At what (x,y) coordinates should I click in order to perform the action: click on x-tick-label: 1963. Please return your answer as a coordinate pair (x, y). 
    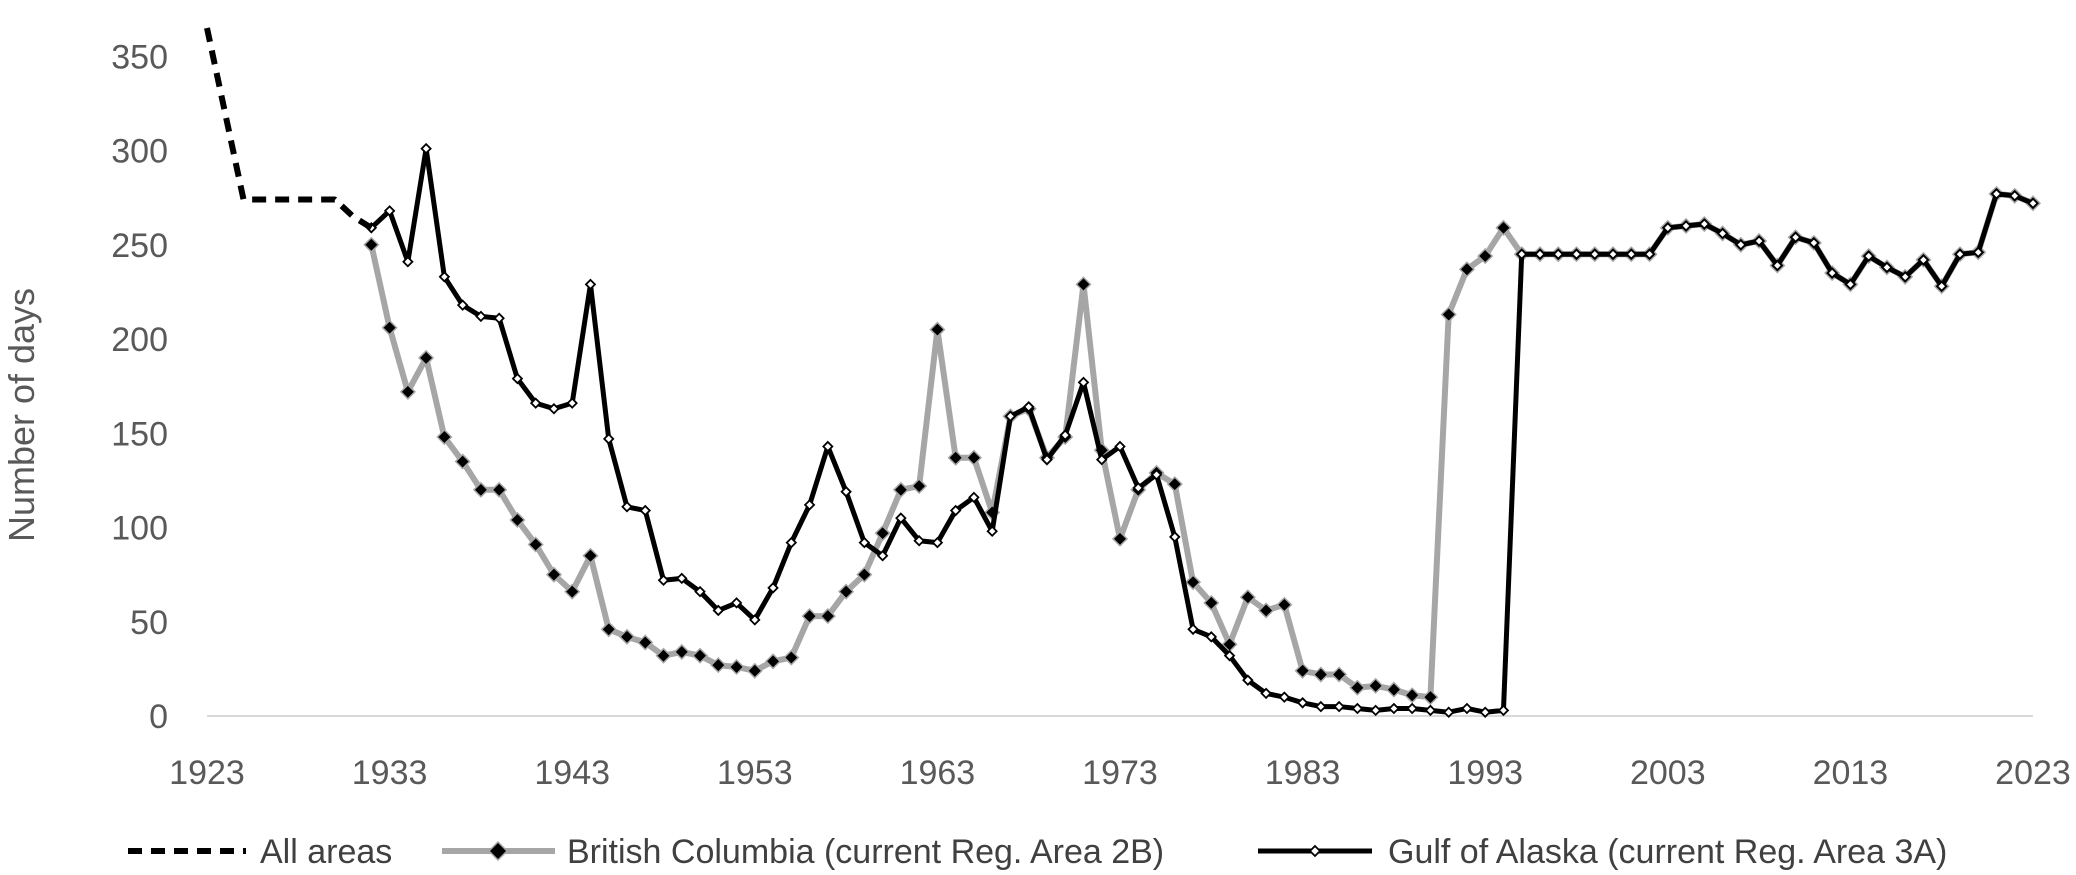
    Looking at the image, I should click on (938, 773).